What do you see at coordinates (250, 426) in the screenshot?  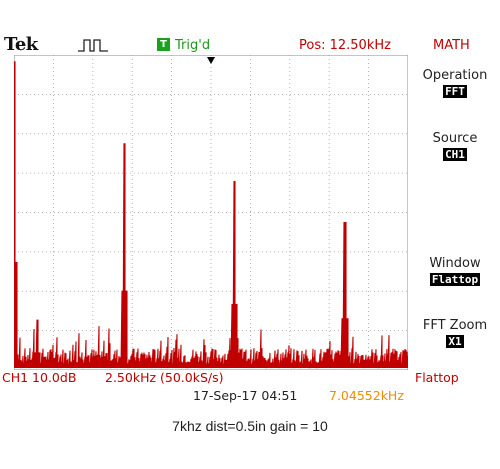 I see `photo-caption: 7khz dist=0.5in gain = 10` at bounding box center [250, 426].